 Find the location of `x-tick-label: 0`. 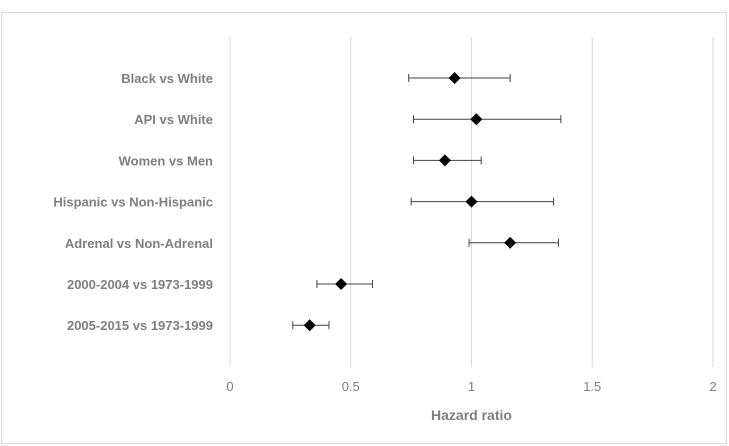

x-tick-label: 0 is located at coordinates (229, 386).